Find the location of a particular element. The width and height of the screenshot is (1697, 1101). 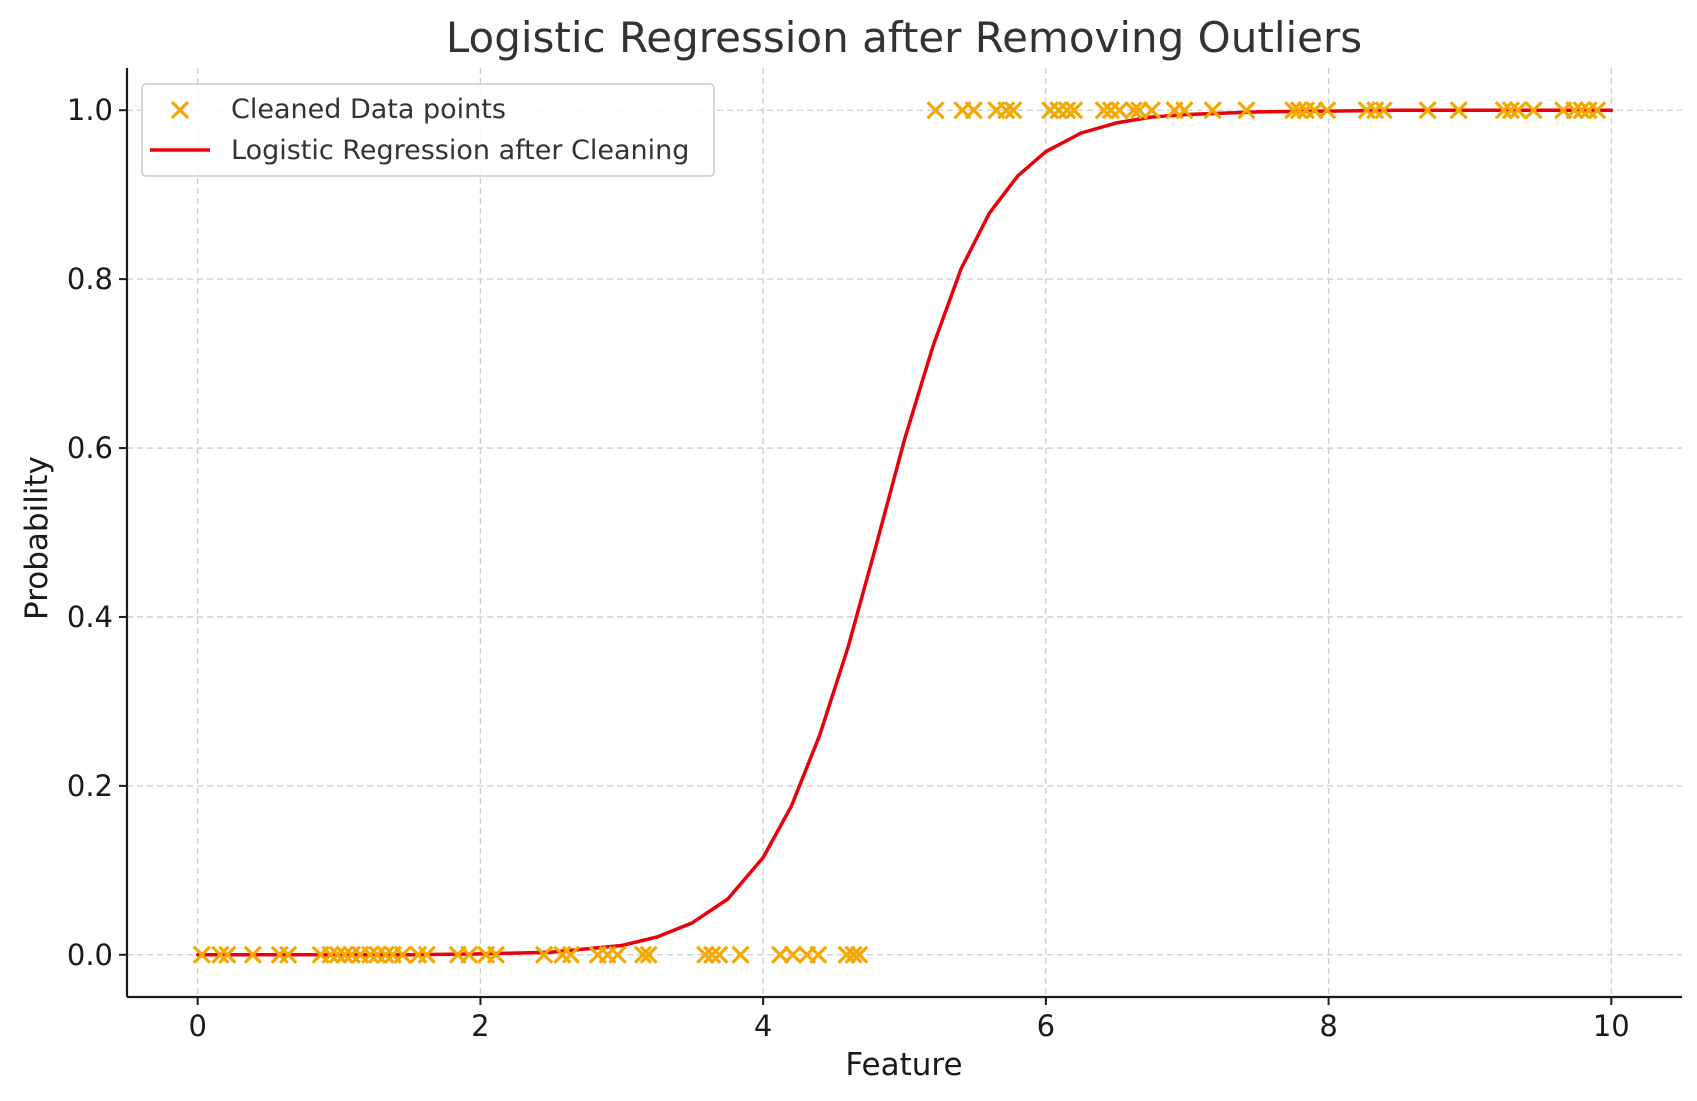

x-axis-label: Feature is located at coordinates (903, 1065).